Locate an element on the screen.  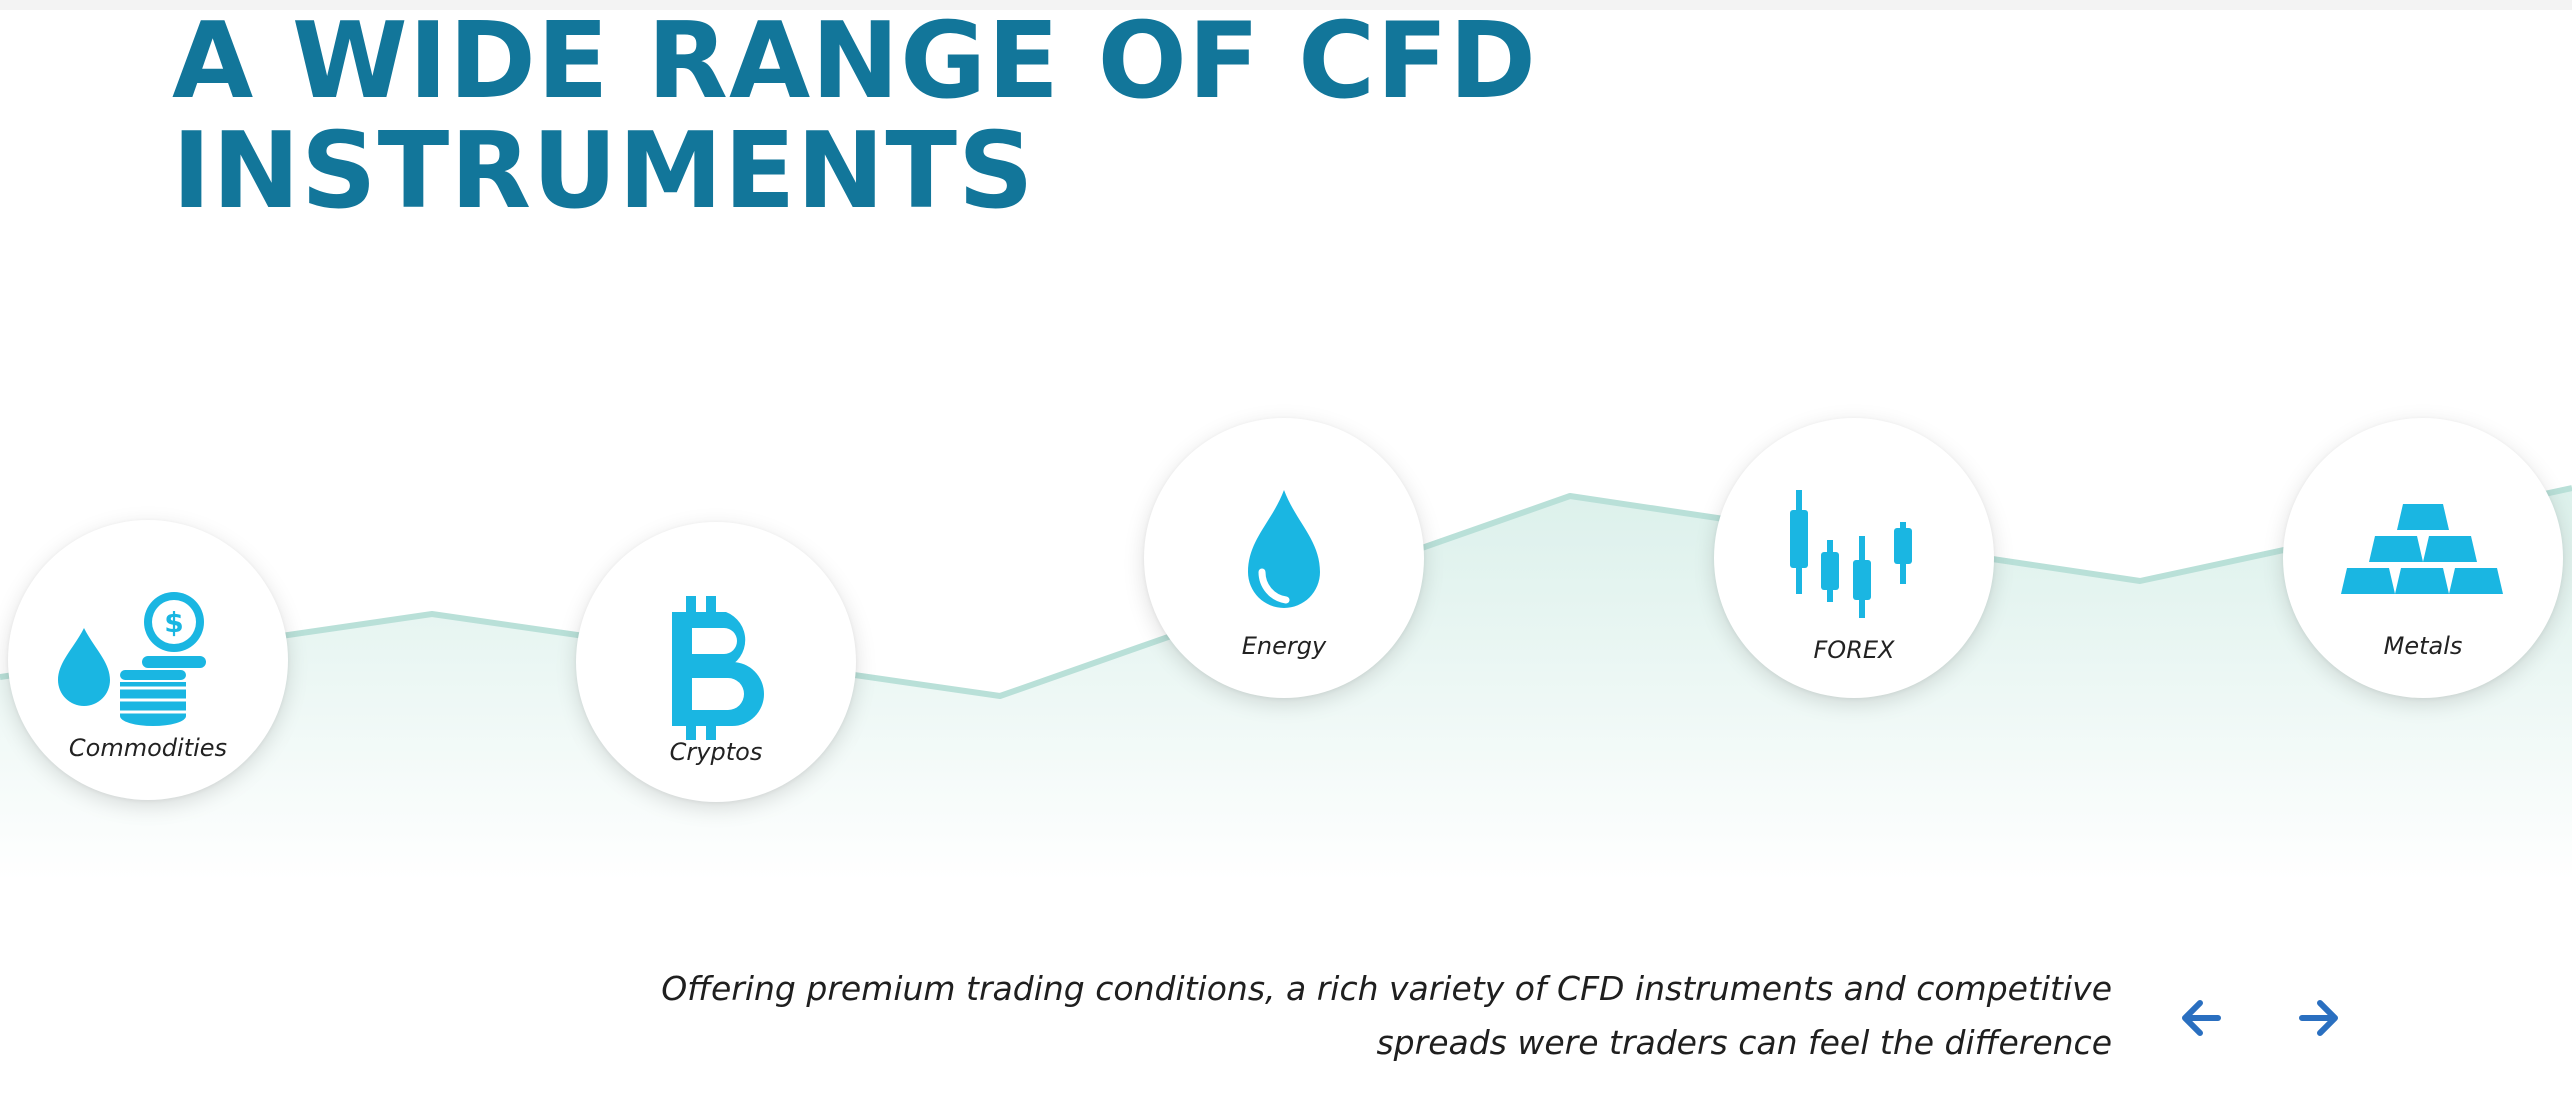
instrument-label-commodities: Commodities is located at coordinates (148, 748).